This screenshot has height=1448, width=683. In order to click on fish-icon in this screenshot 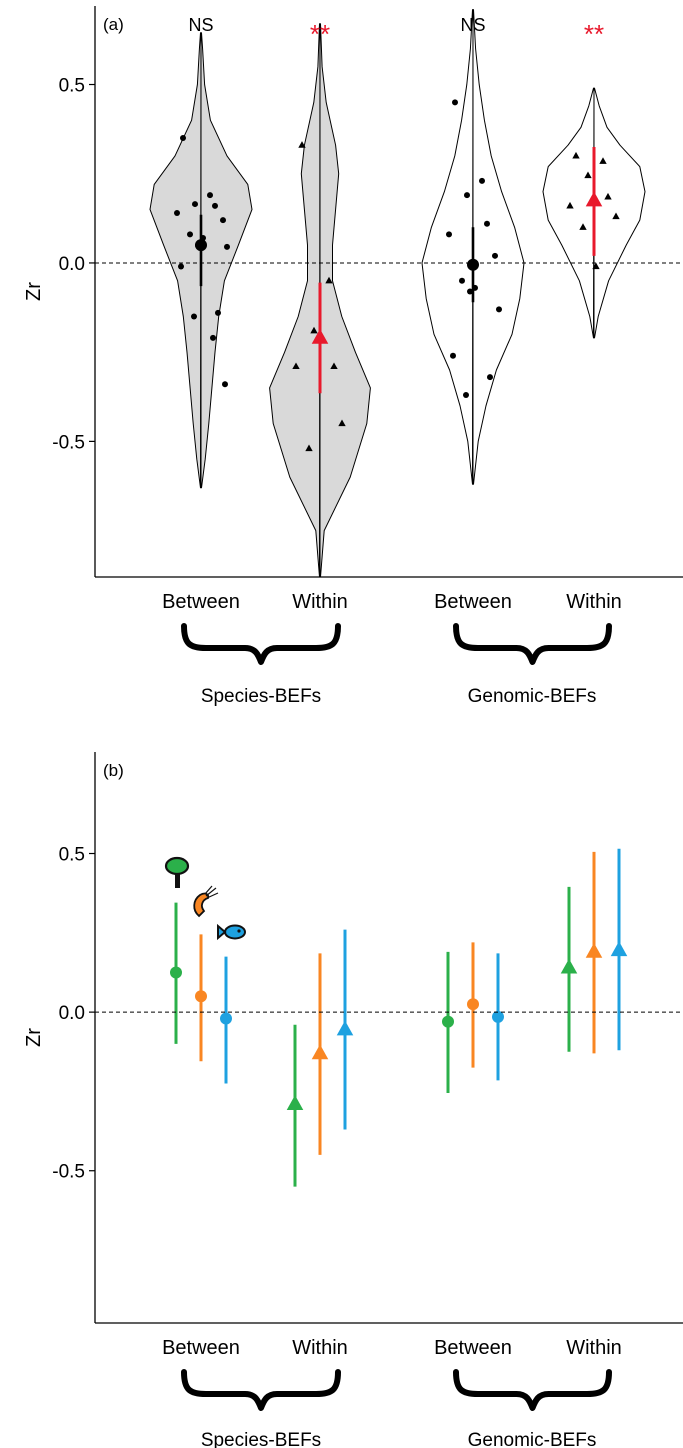, I will do `click(231, 932)`.